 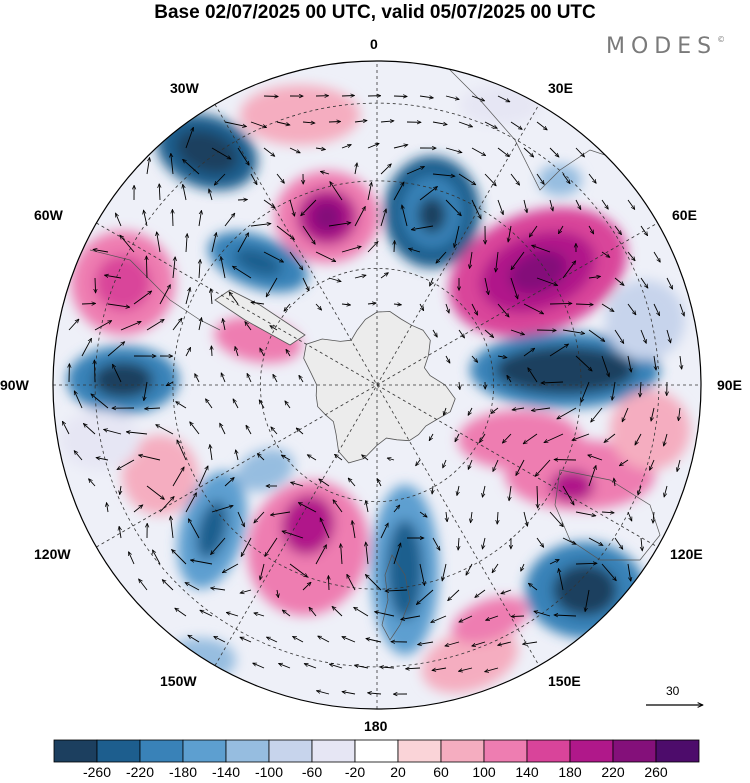 I want to click on colorbar-tick-label: -140, so click(x=226, y=772).